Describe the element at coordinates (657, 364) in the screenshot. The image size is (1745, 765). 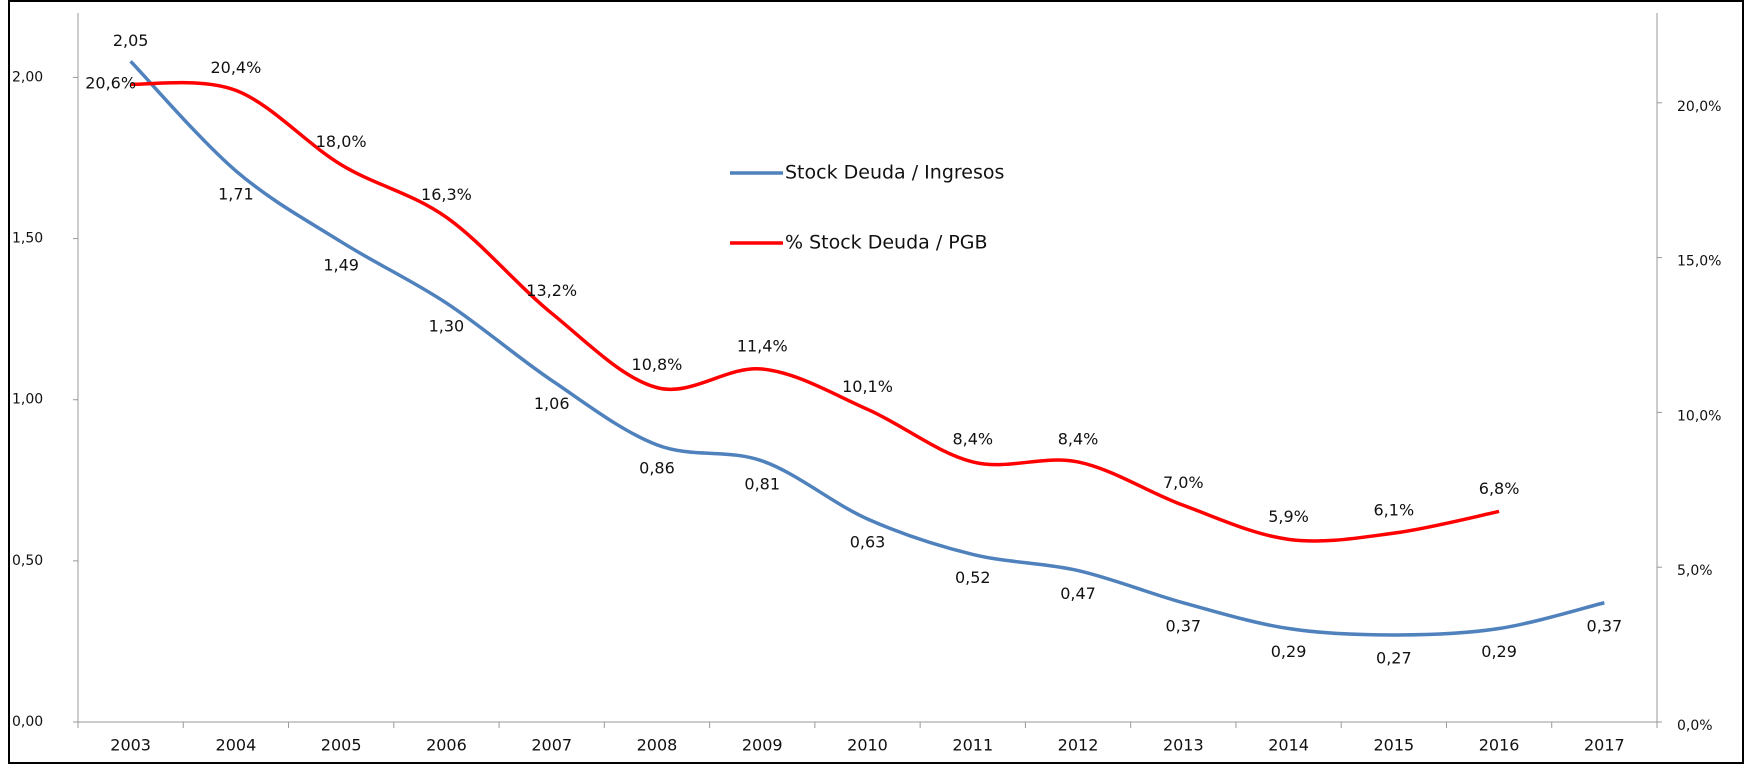
I see `data-label: 10,8%` at that location.